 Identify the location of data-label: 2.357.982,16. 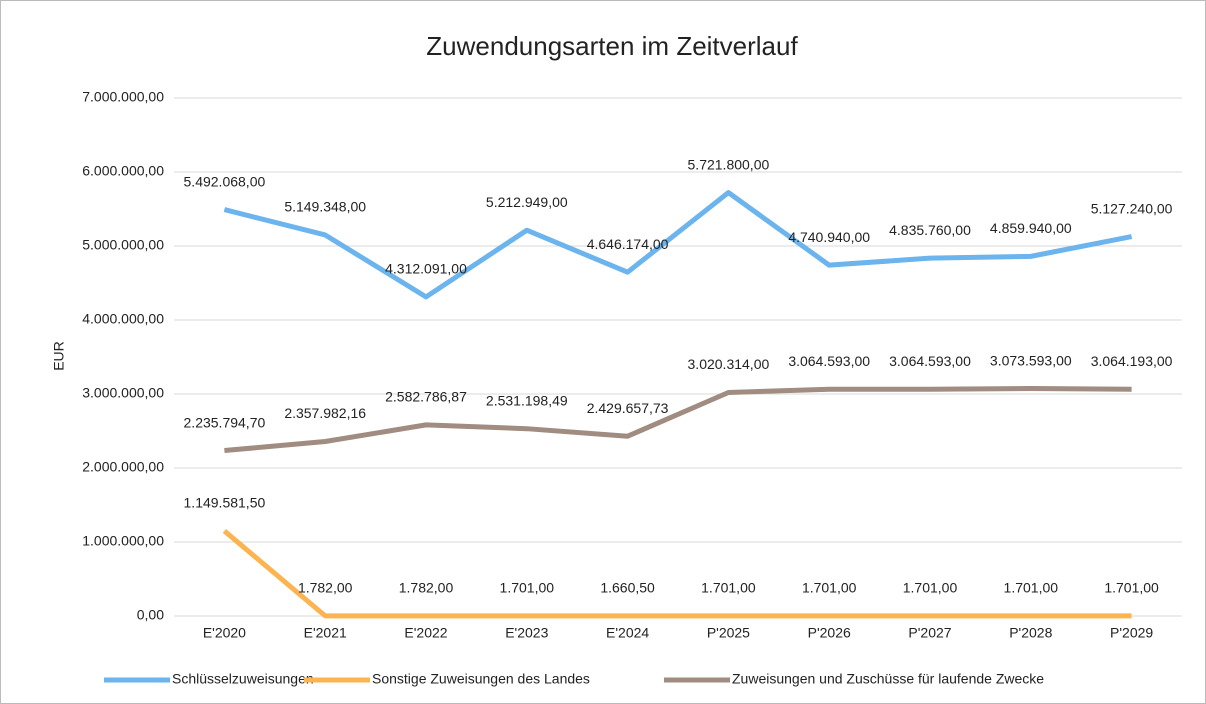
(325, 413).